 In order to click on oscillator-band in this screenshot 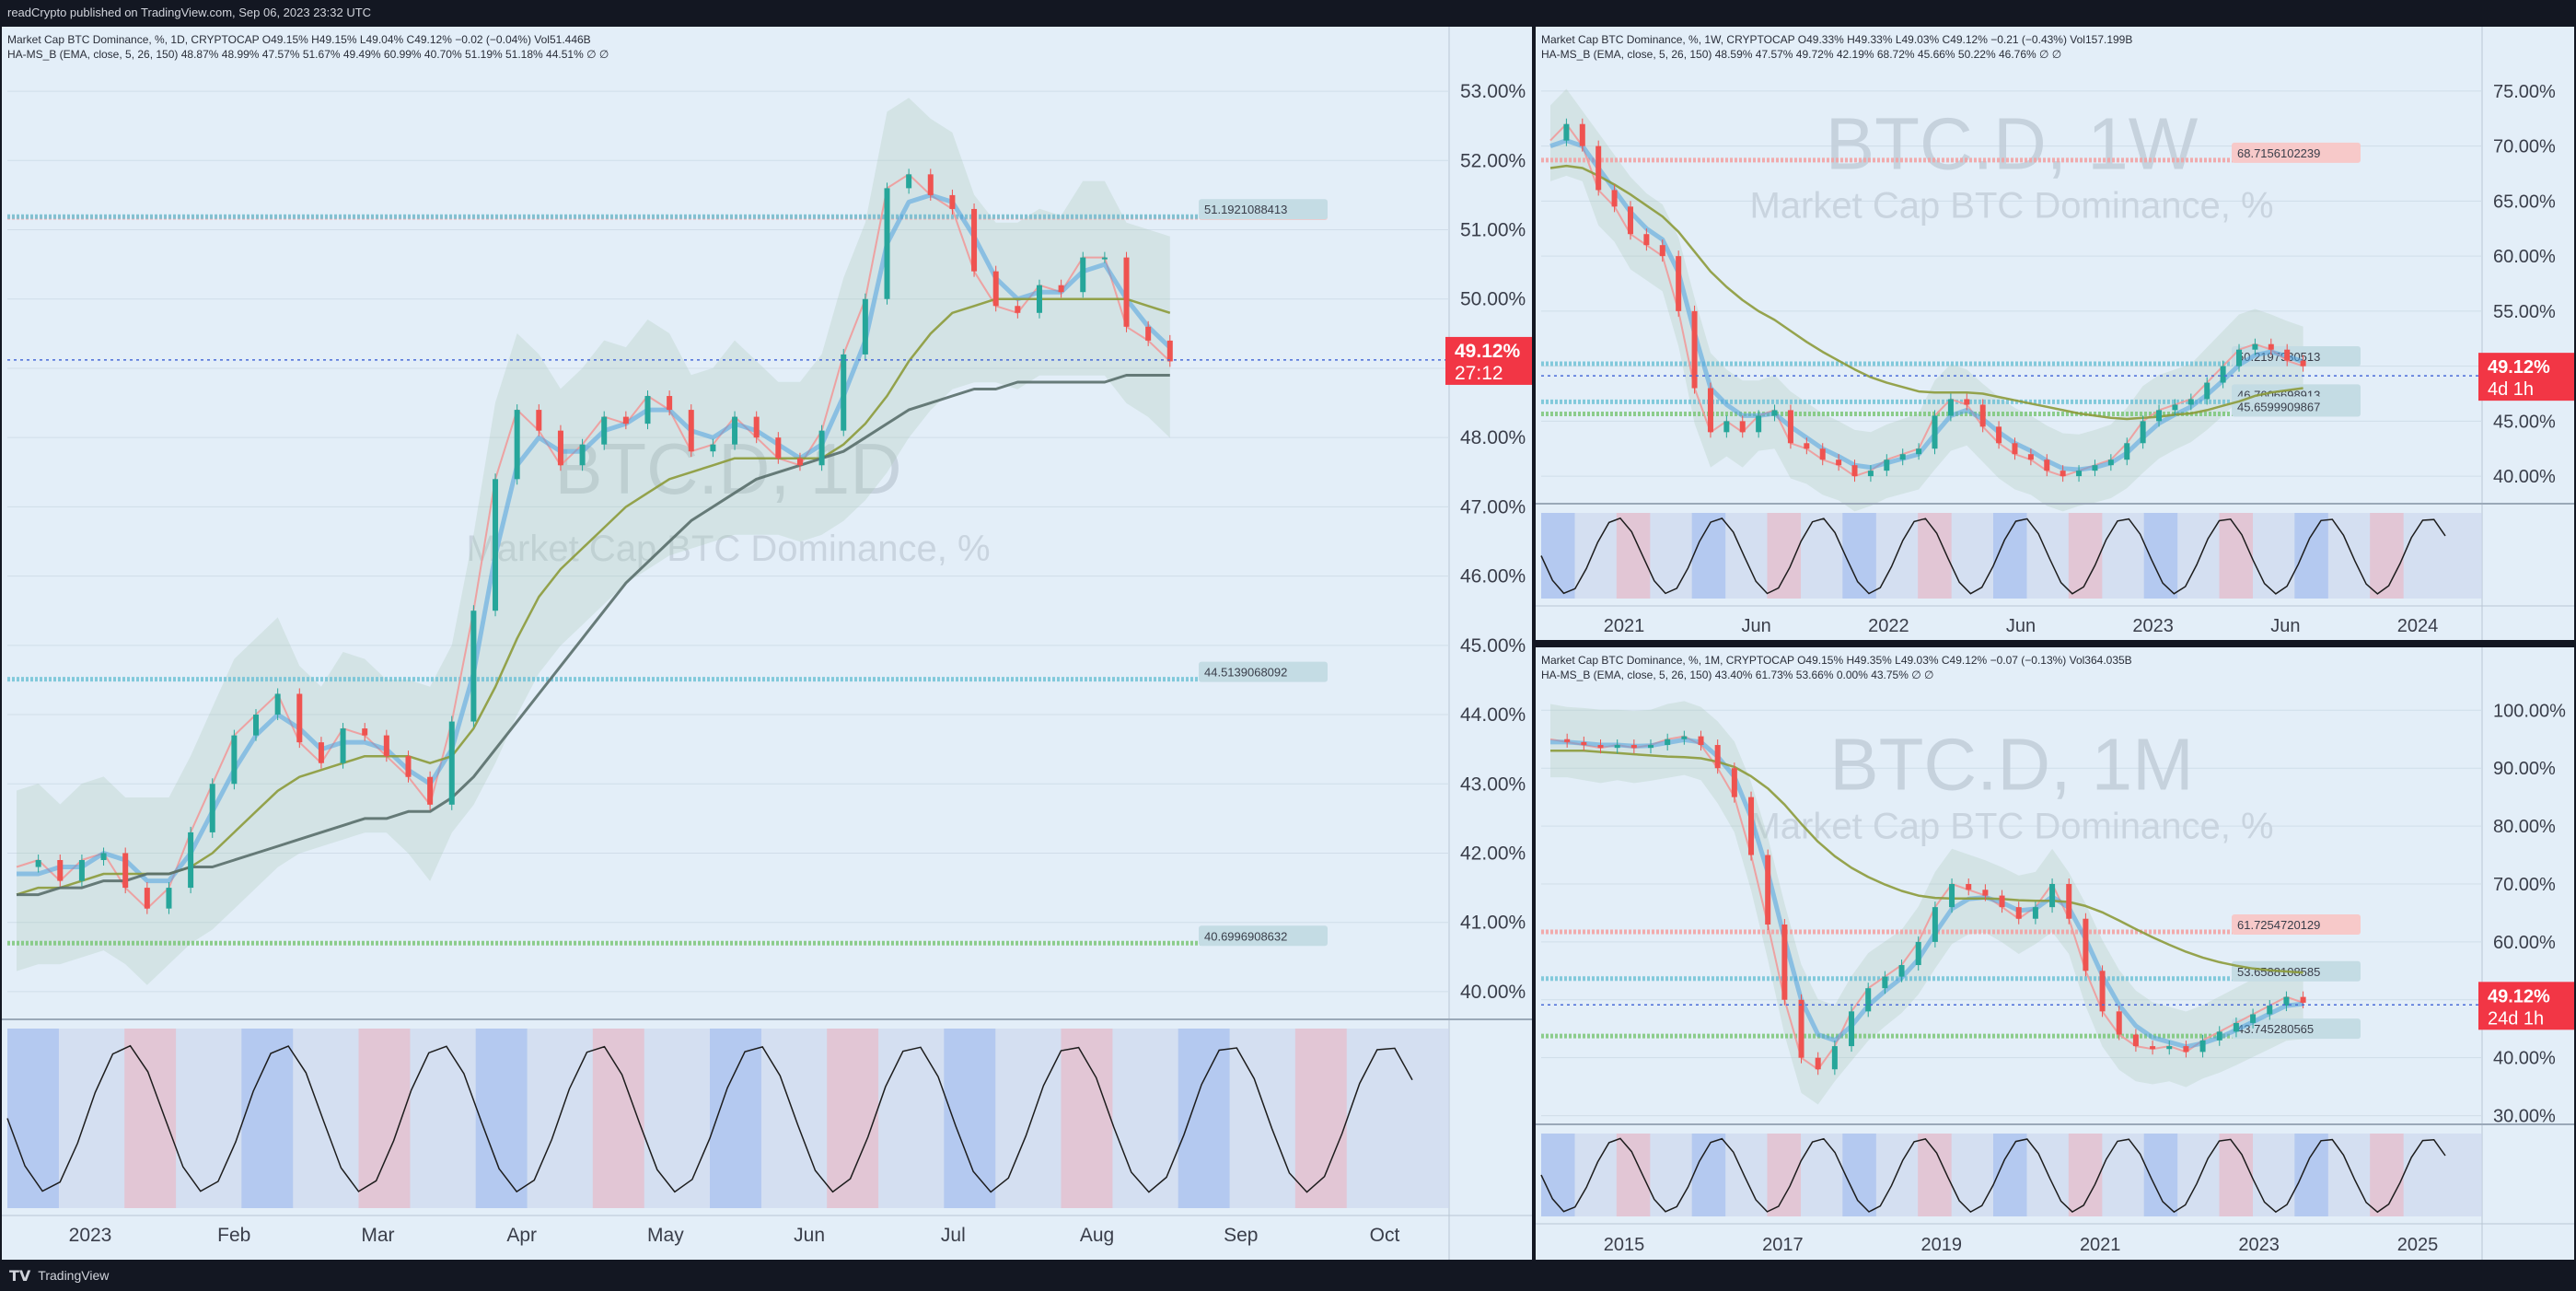, I will do `click(728, 1118)`.